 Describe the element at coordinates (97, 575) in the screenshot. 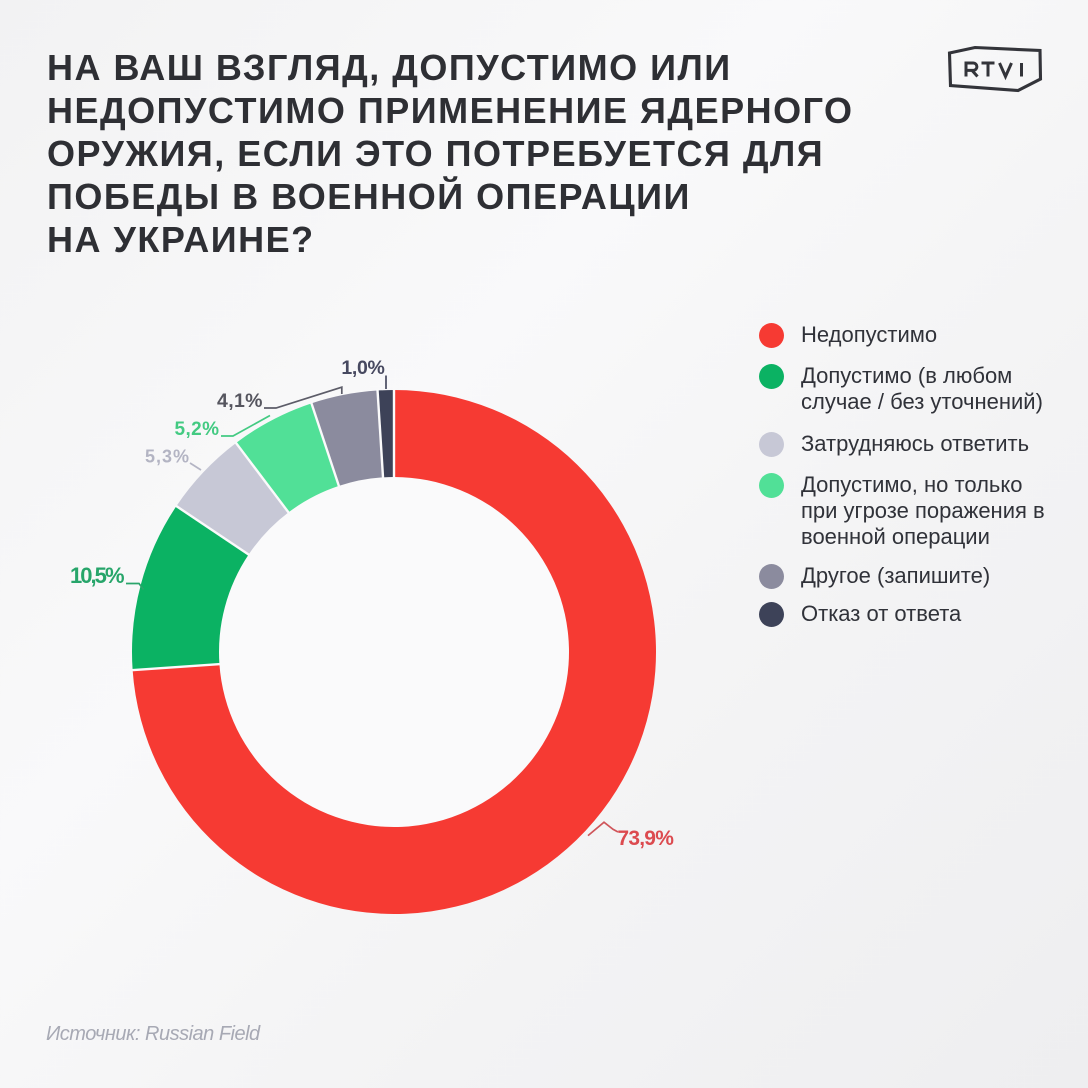

I see `svg-text: 10,5%` at that location.